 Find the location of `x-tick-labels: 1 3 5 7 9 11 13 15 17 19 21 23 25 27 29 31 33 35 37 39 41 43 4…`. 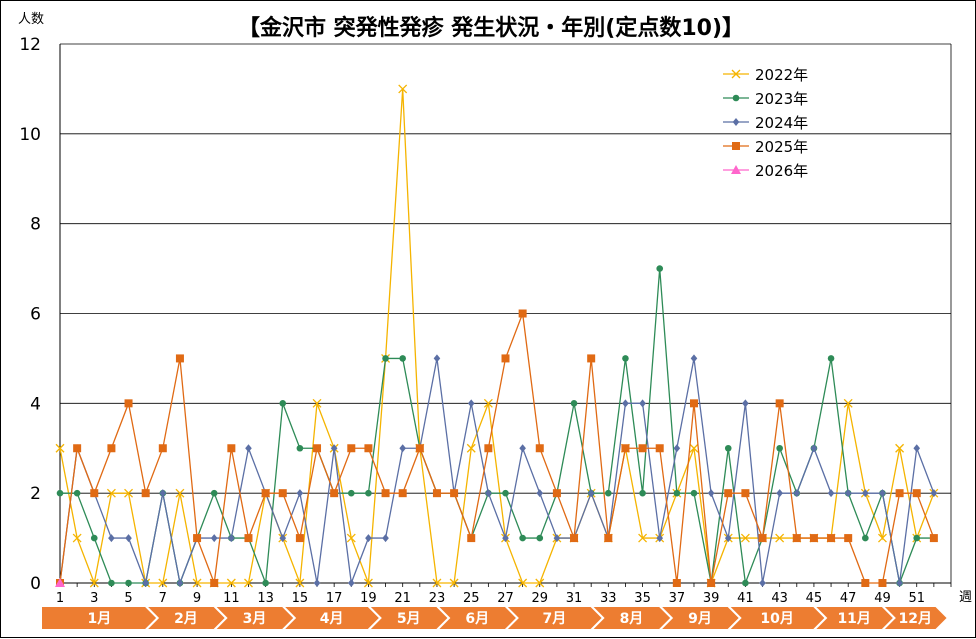

x-tick-labels: 1 3 5 7 9 11 13 15 17 19 21 23 25 27 29 31 33 35 37 39 41 43 4… is located at coordinates (490, 598).